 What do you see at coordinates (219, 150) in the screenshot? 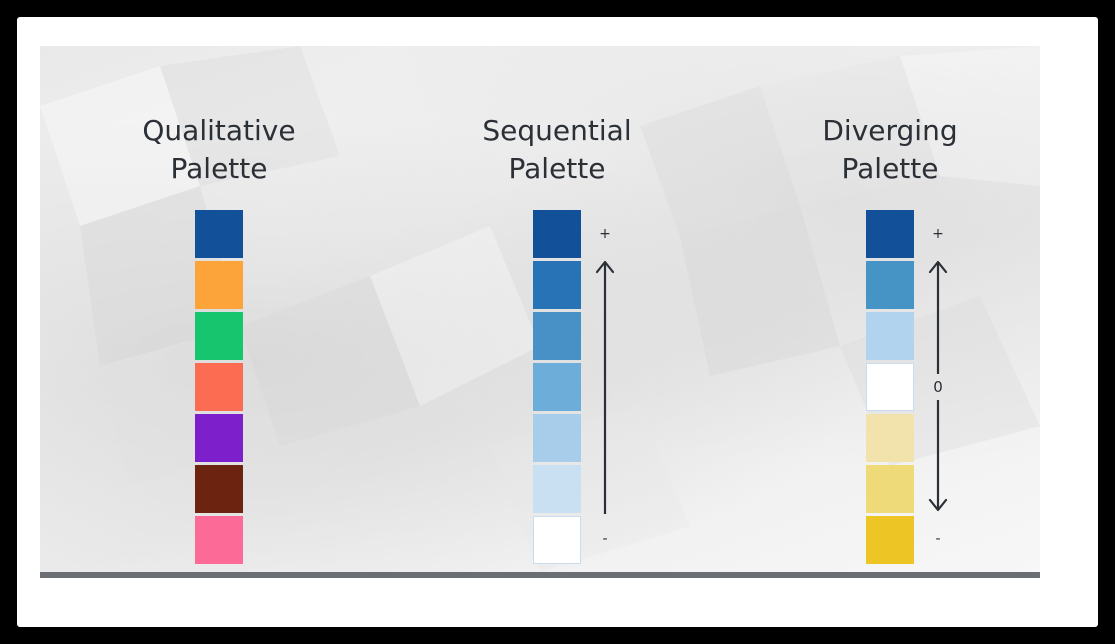
I see `qualitative-title: Qualitative Palette` at bounding box center [219, 150].